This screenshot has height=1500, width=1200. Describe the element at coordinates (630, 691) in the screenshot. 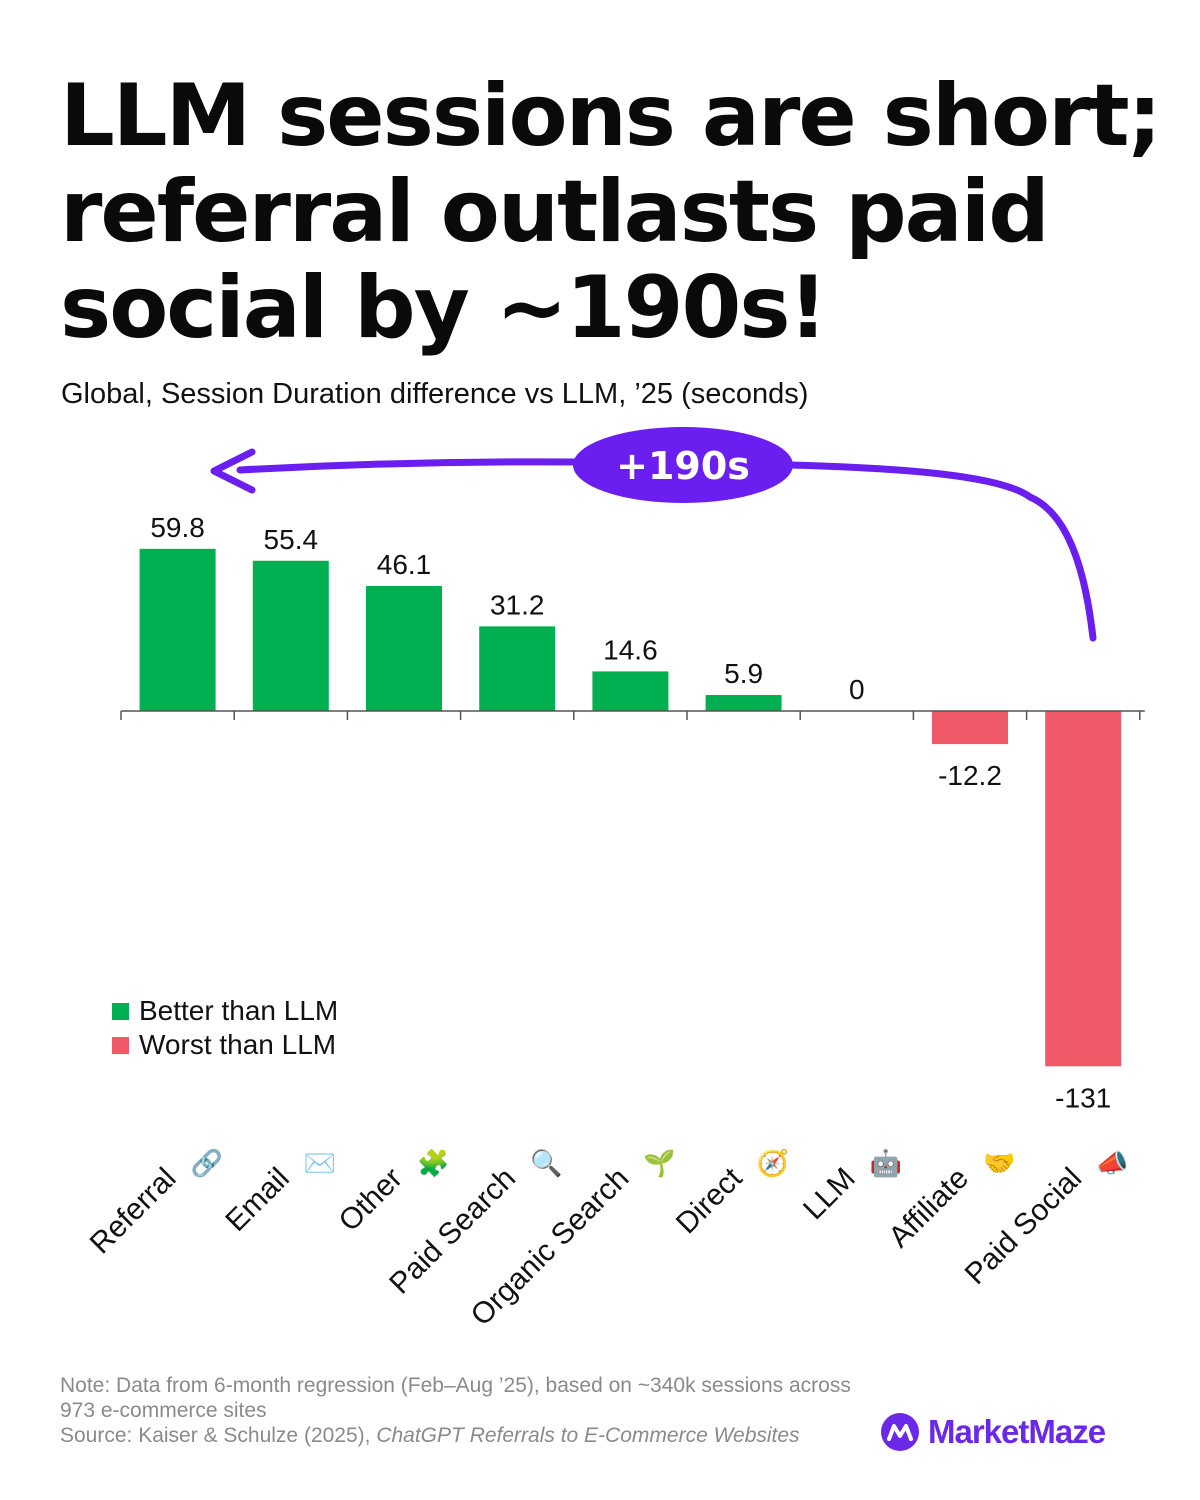

I see `bar-organic-search` at that location.